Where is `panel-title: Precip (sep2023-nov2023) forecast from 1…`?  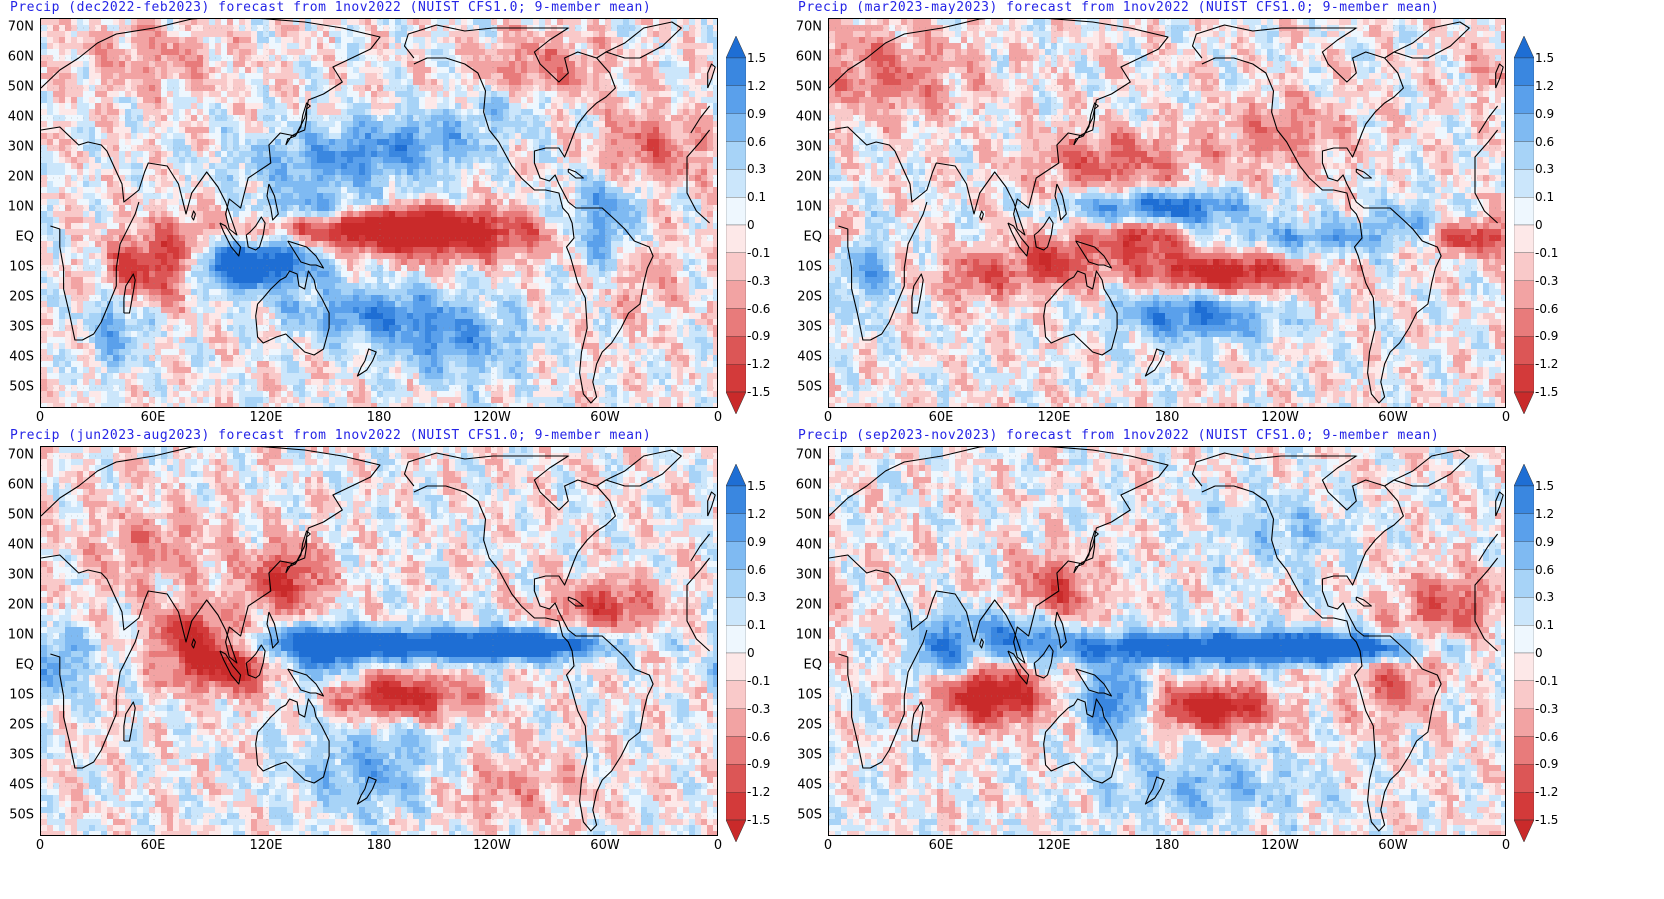
panel-title: Precip (sep2023-nov2023) forecast from 1… is located at coordinates (1118, 435).